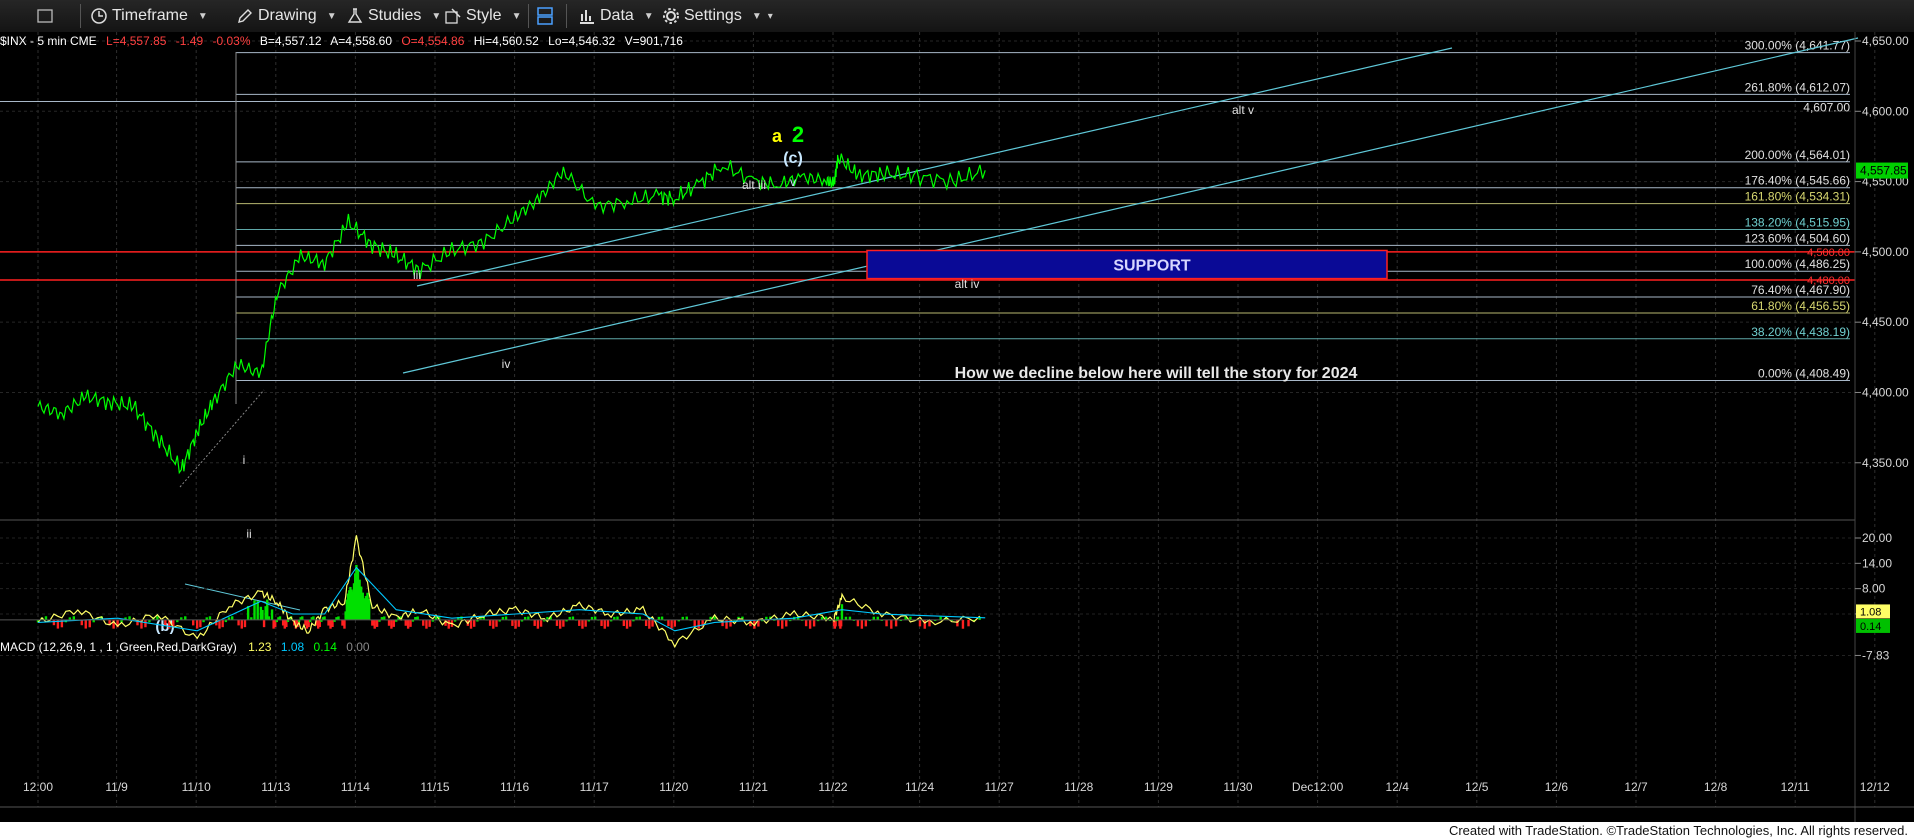 This screenshot has height=840, width=1914. Describe the element at coordinates (434, 787) in the screenshot. I see `x-tick-label: 11/15` at that location.